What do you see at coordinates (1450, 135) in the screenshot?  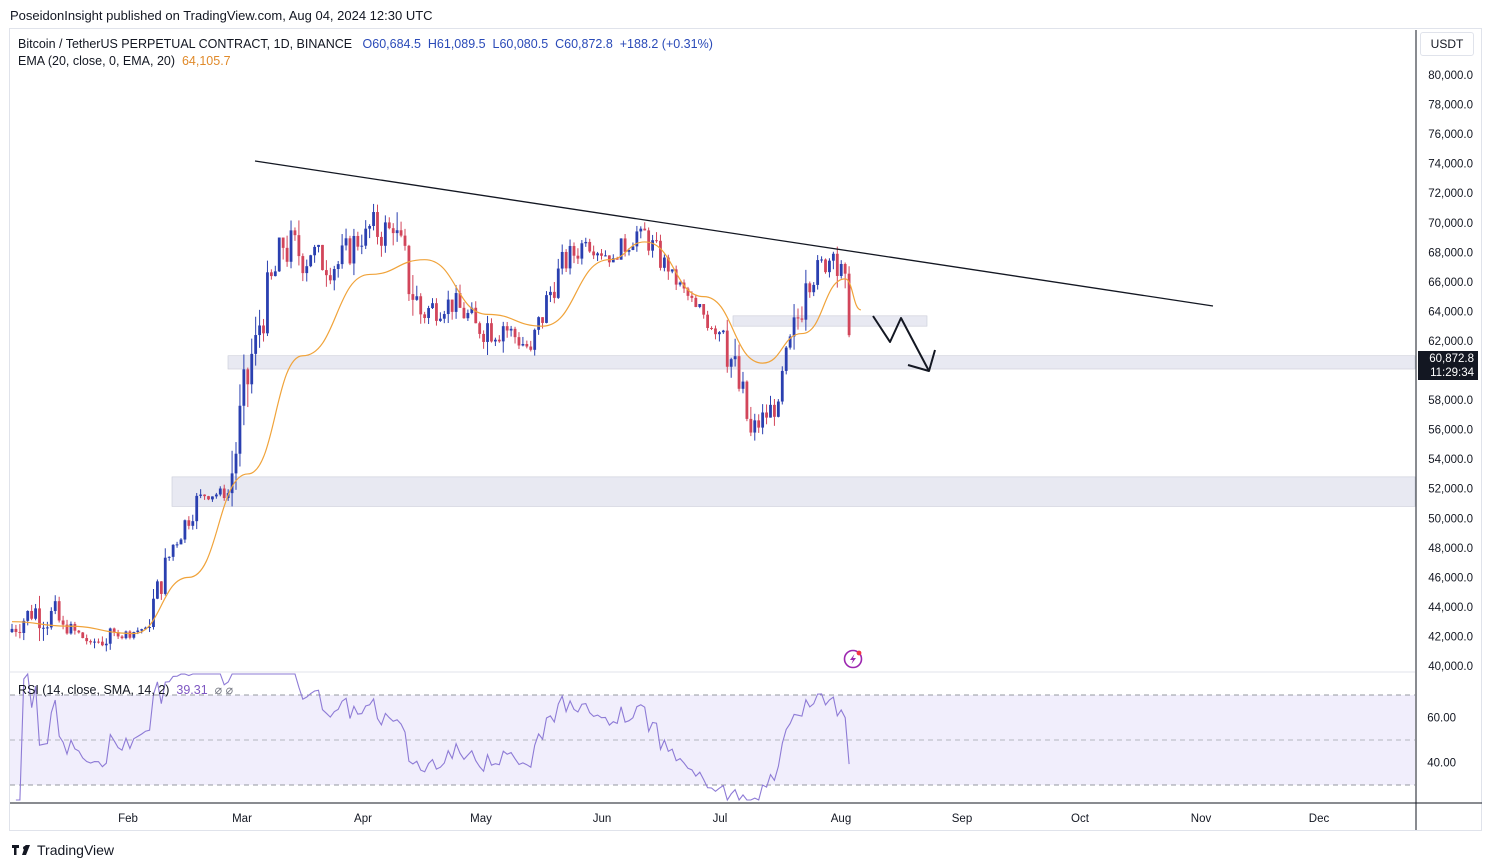 I see `price-tick-label: 76,000.0` at bounding box center [1450, 135].